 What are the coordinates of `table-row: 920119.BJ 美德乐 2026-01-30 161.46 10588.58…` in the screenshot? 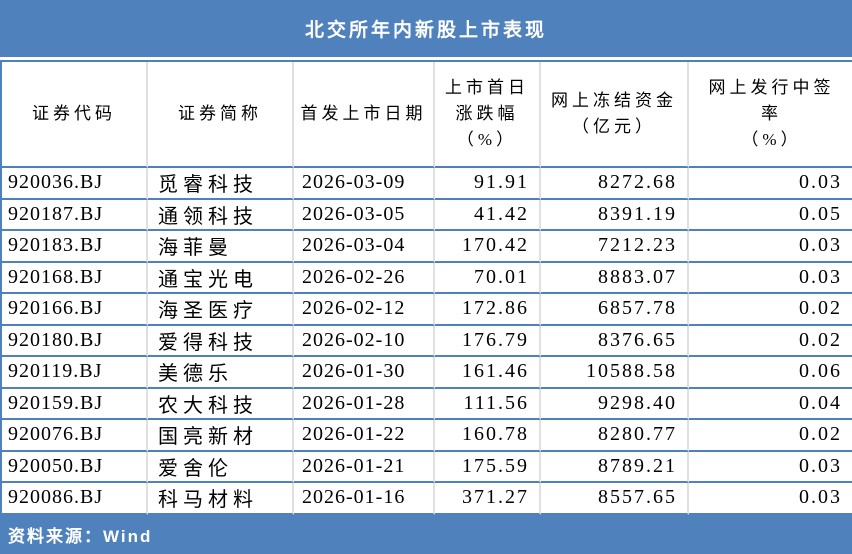 It's located at (427, 373).